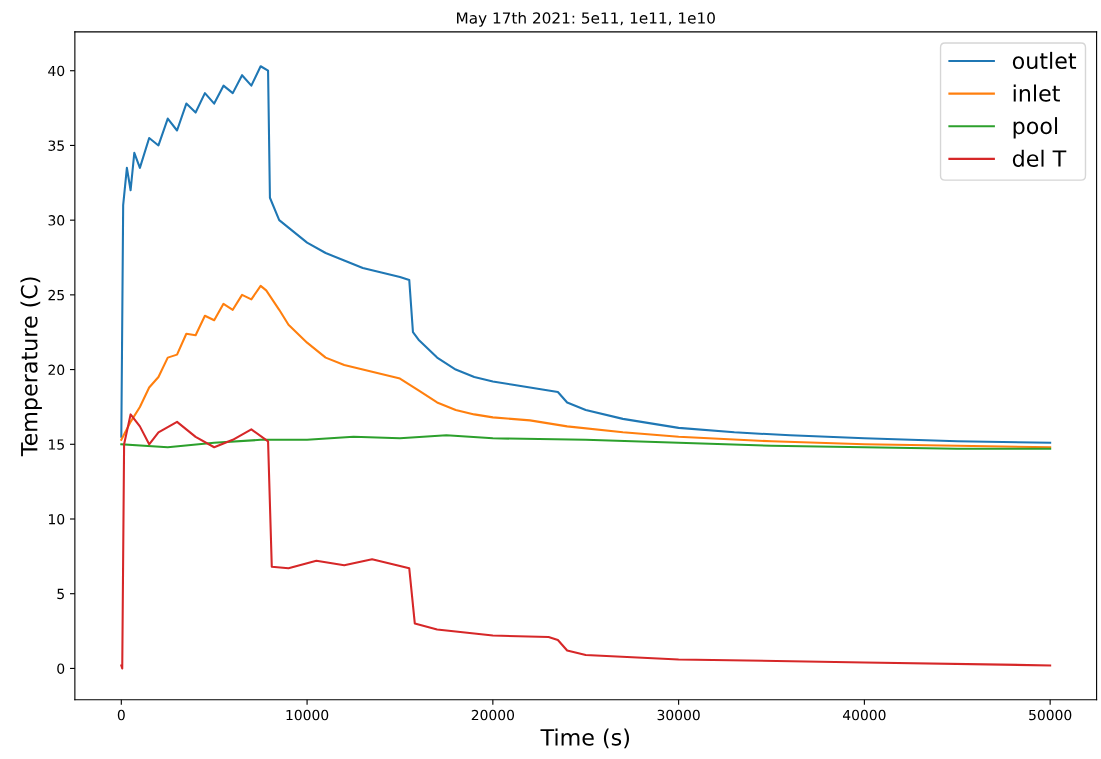 The image size is (1101, 759). Describe the element at coordinates (56, 444) in the screenshot. I see `y-tick-label: 15` at that location.